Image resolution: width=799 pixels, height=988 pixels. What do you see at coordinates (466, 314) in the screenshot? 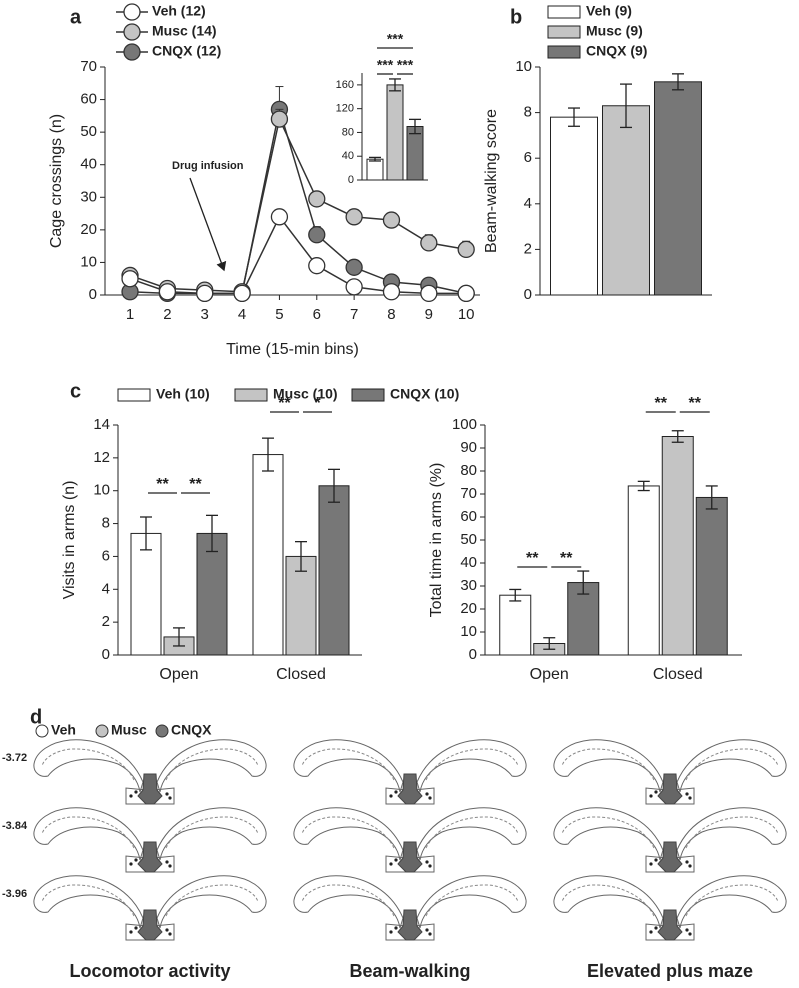
I see `x-tick-label: 10` at bounding box center [466, 314].